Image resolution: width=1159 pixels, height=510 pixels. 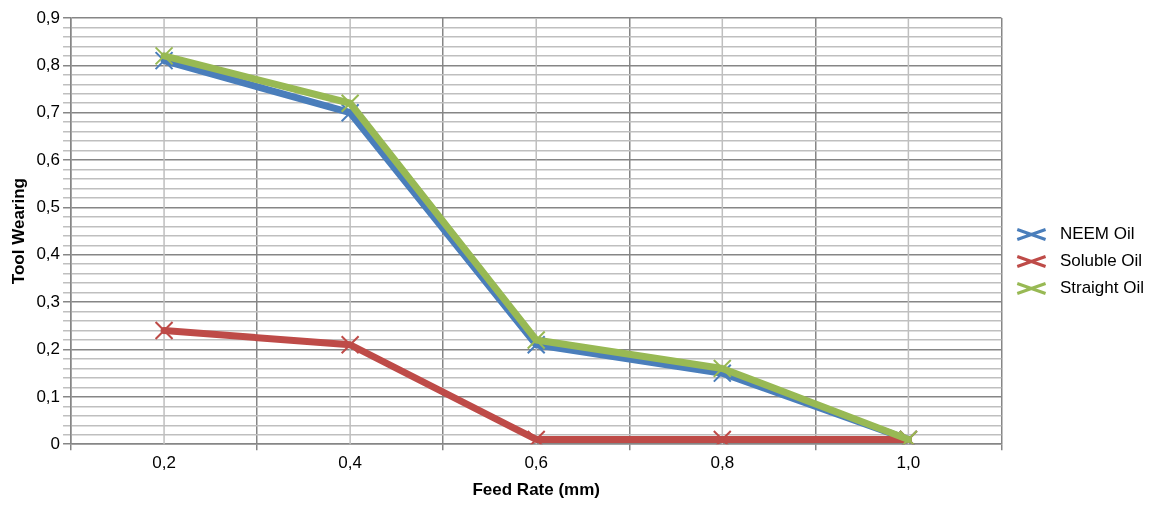 What do you see at coordinates (1102, 288) in the screenshot?
I see `legend-label: Straight Oil` at bounding box center [1102, 288].